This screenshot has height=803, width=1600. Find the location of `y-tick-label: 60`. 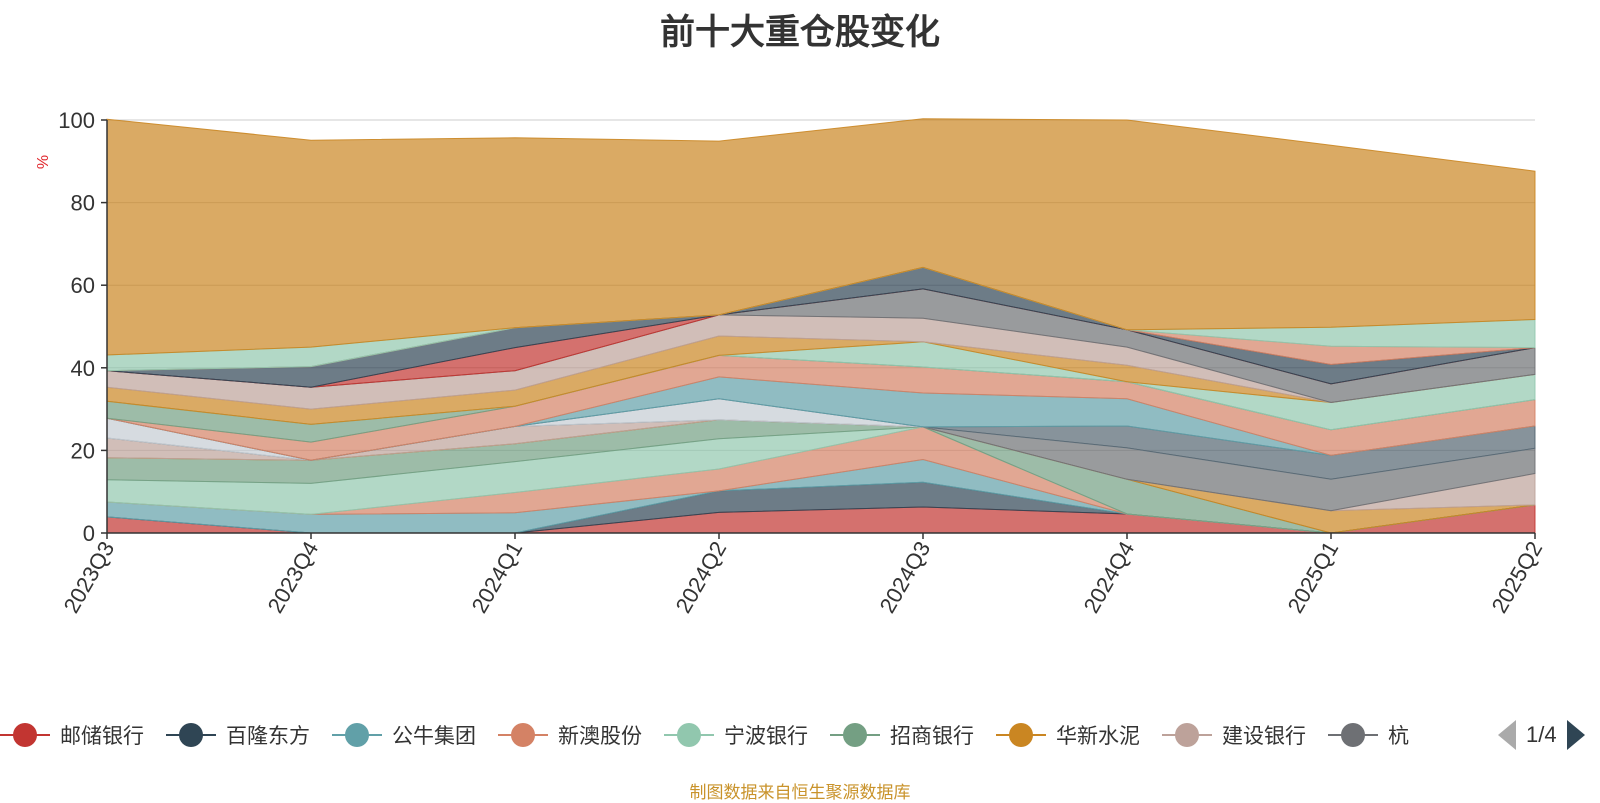

y-tick-label: 60 is located at coordinates (83, 285).